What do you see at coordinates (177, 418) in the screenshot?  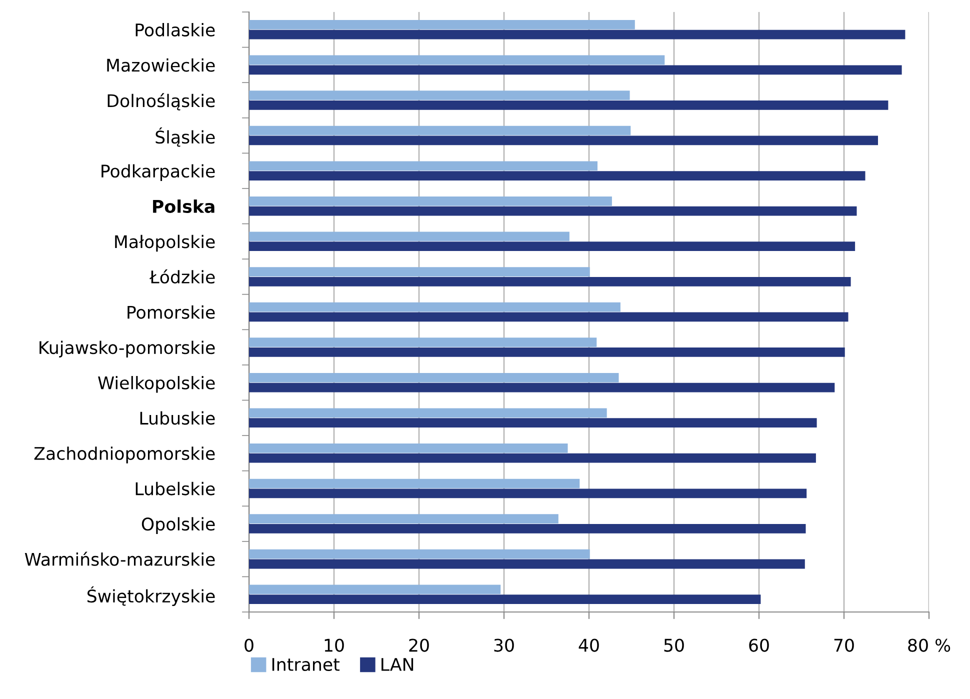 I see `y-tick-label: Lubuskie` at bounding box center [177, 418].